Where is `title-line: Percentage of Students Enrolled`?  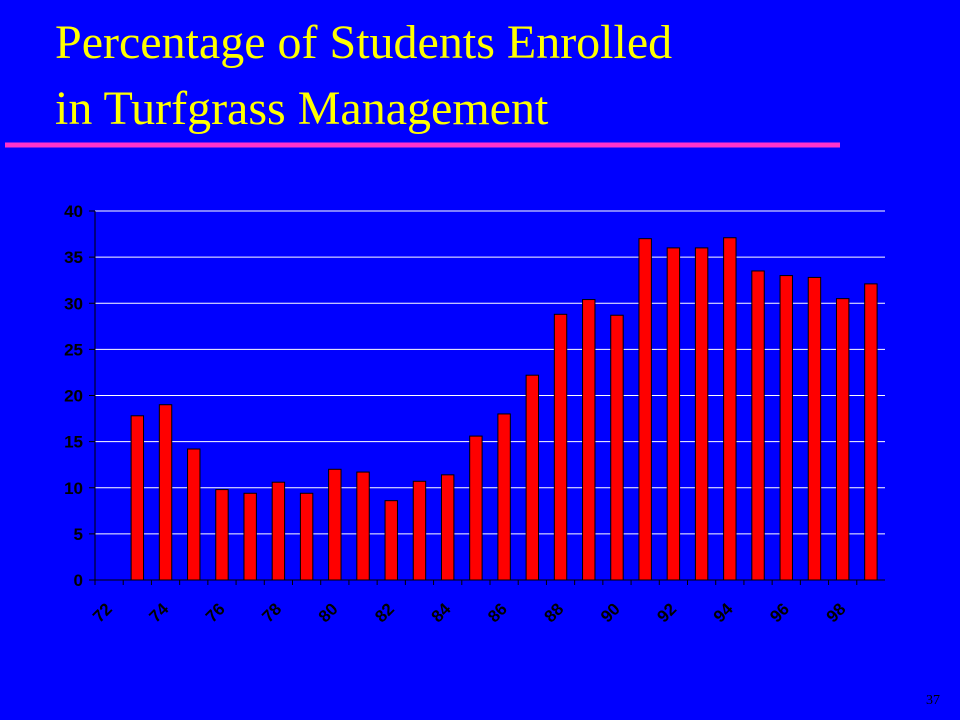
title-line: Percentage of Students Enrolled is located at coordinates (363, 42).